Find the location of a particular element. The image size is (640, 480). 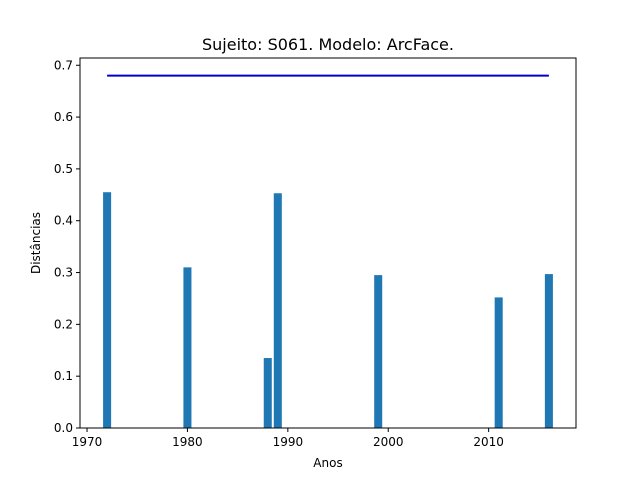

bar-1972 is located at coordinates (107, 310).